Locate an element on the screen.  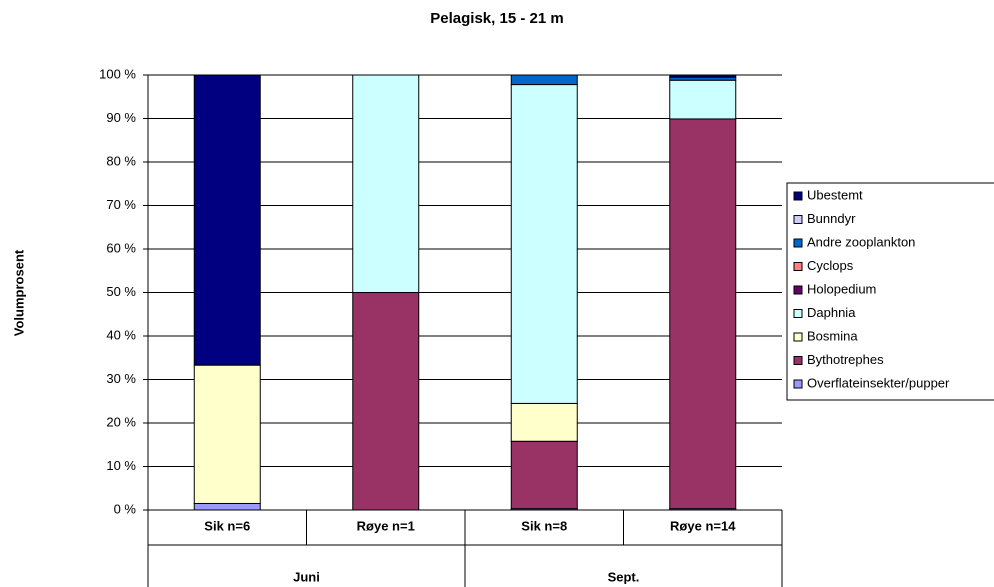
y-tick-label: 40 % is located at coordinates (121, 334).